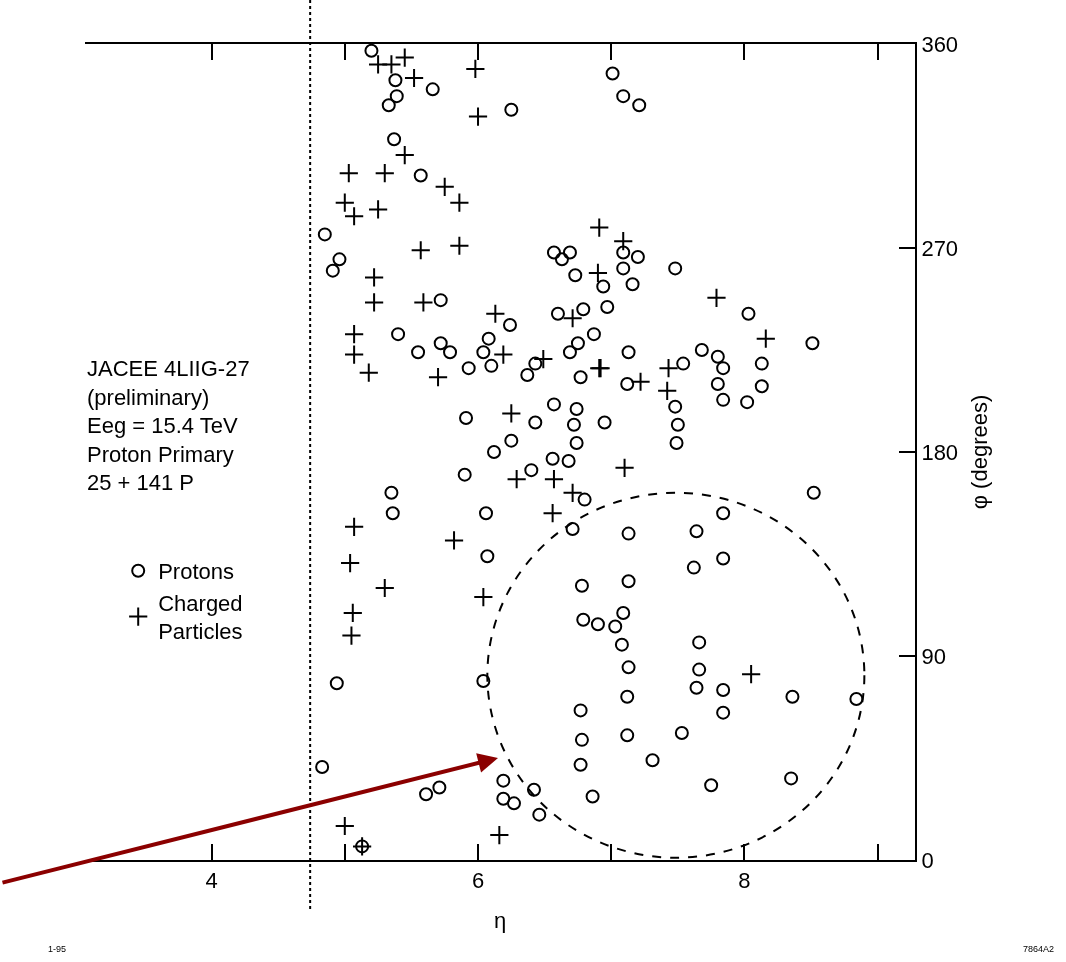 The image size is (1066, 962). I want to click on legend-label: Charged Particles, so click(200, 617).